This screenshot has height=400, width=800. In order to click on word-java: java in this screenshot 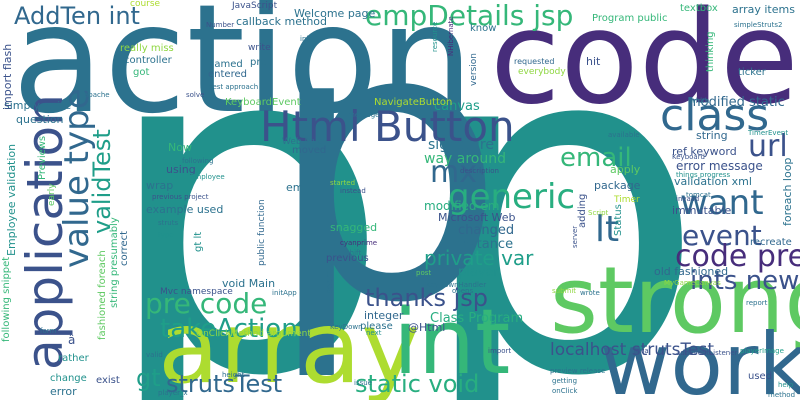, I will do `click(641, 351)`.